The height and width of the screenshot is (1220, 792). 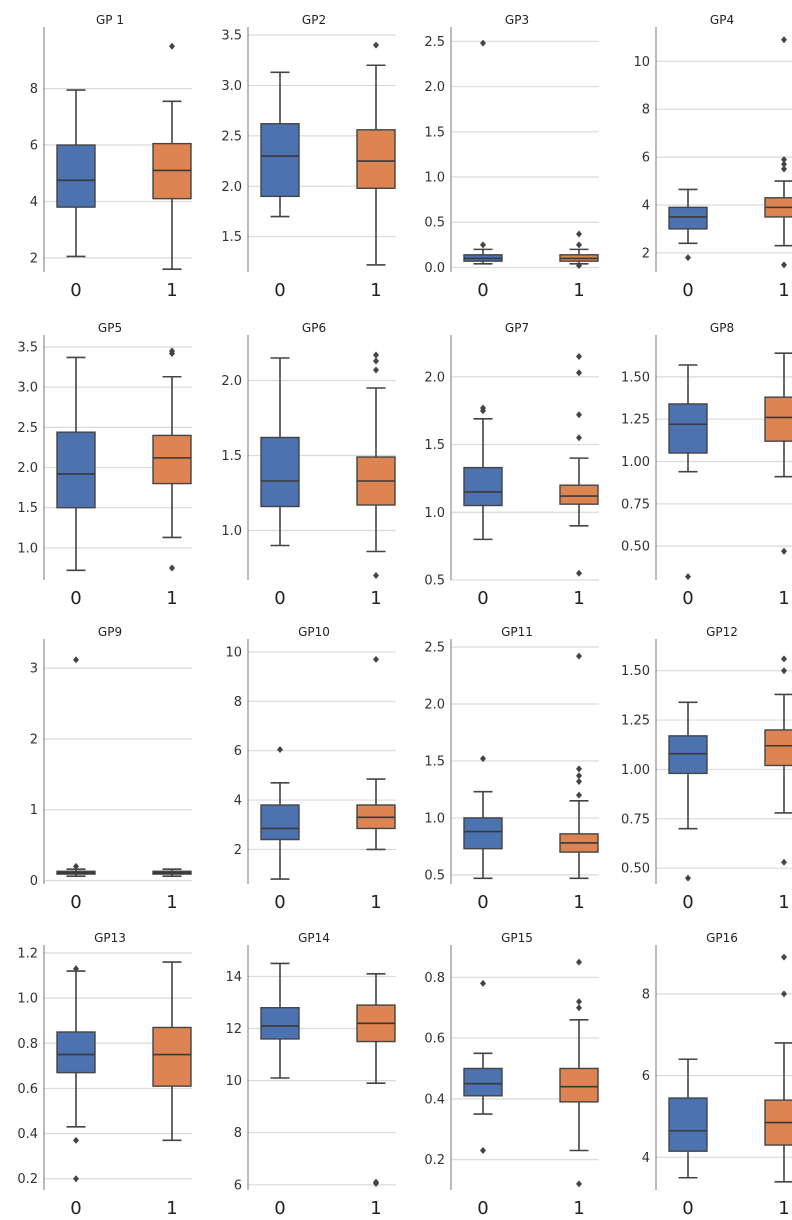 I want to click on boxplot-panel-1: GP 1 2 4 6 8 0 1, so click(x=111, y=157).